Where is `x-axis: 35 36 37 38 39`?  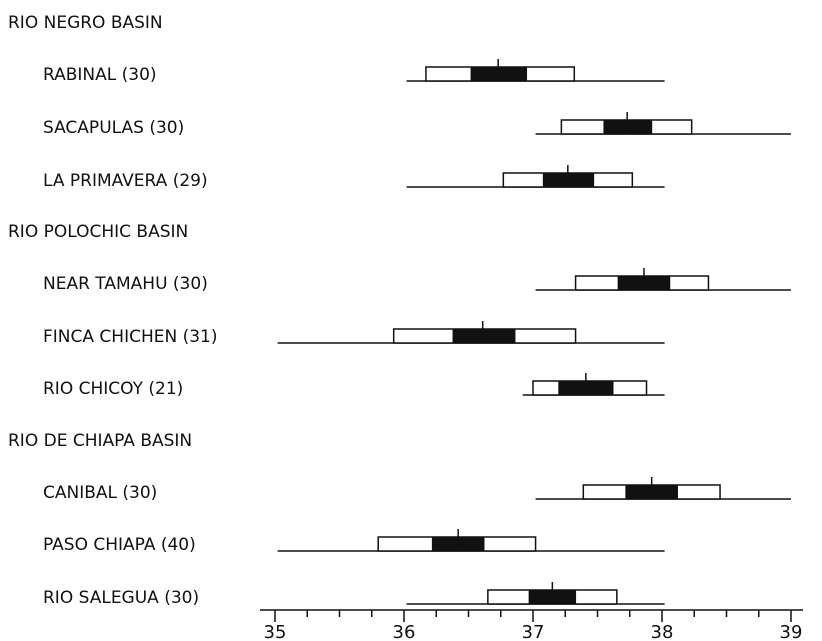 x-axis: 35 36 37 38 39 is located at coordinates (531, 625).